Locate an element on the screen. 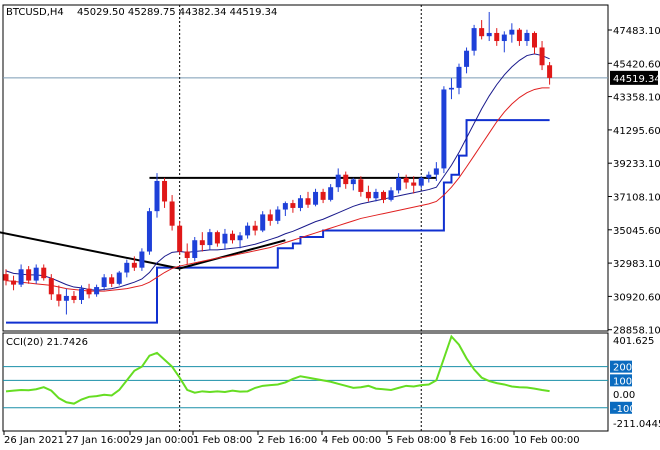 This screenshot has width=660, height=450. cci-line is located at coordinates (277, 369).